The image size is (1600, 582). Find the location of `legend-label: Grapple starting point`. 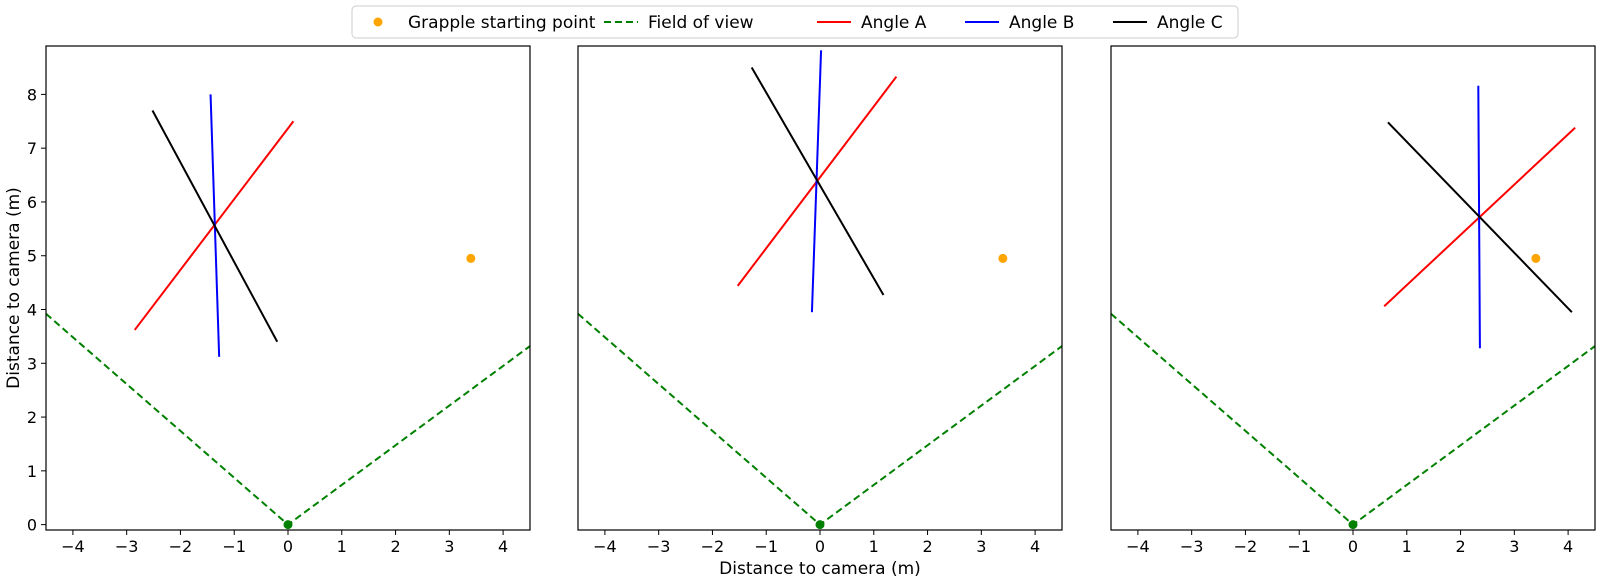

legend-label: Grapple starting point is located at coordinates (502, 23).